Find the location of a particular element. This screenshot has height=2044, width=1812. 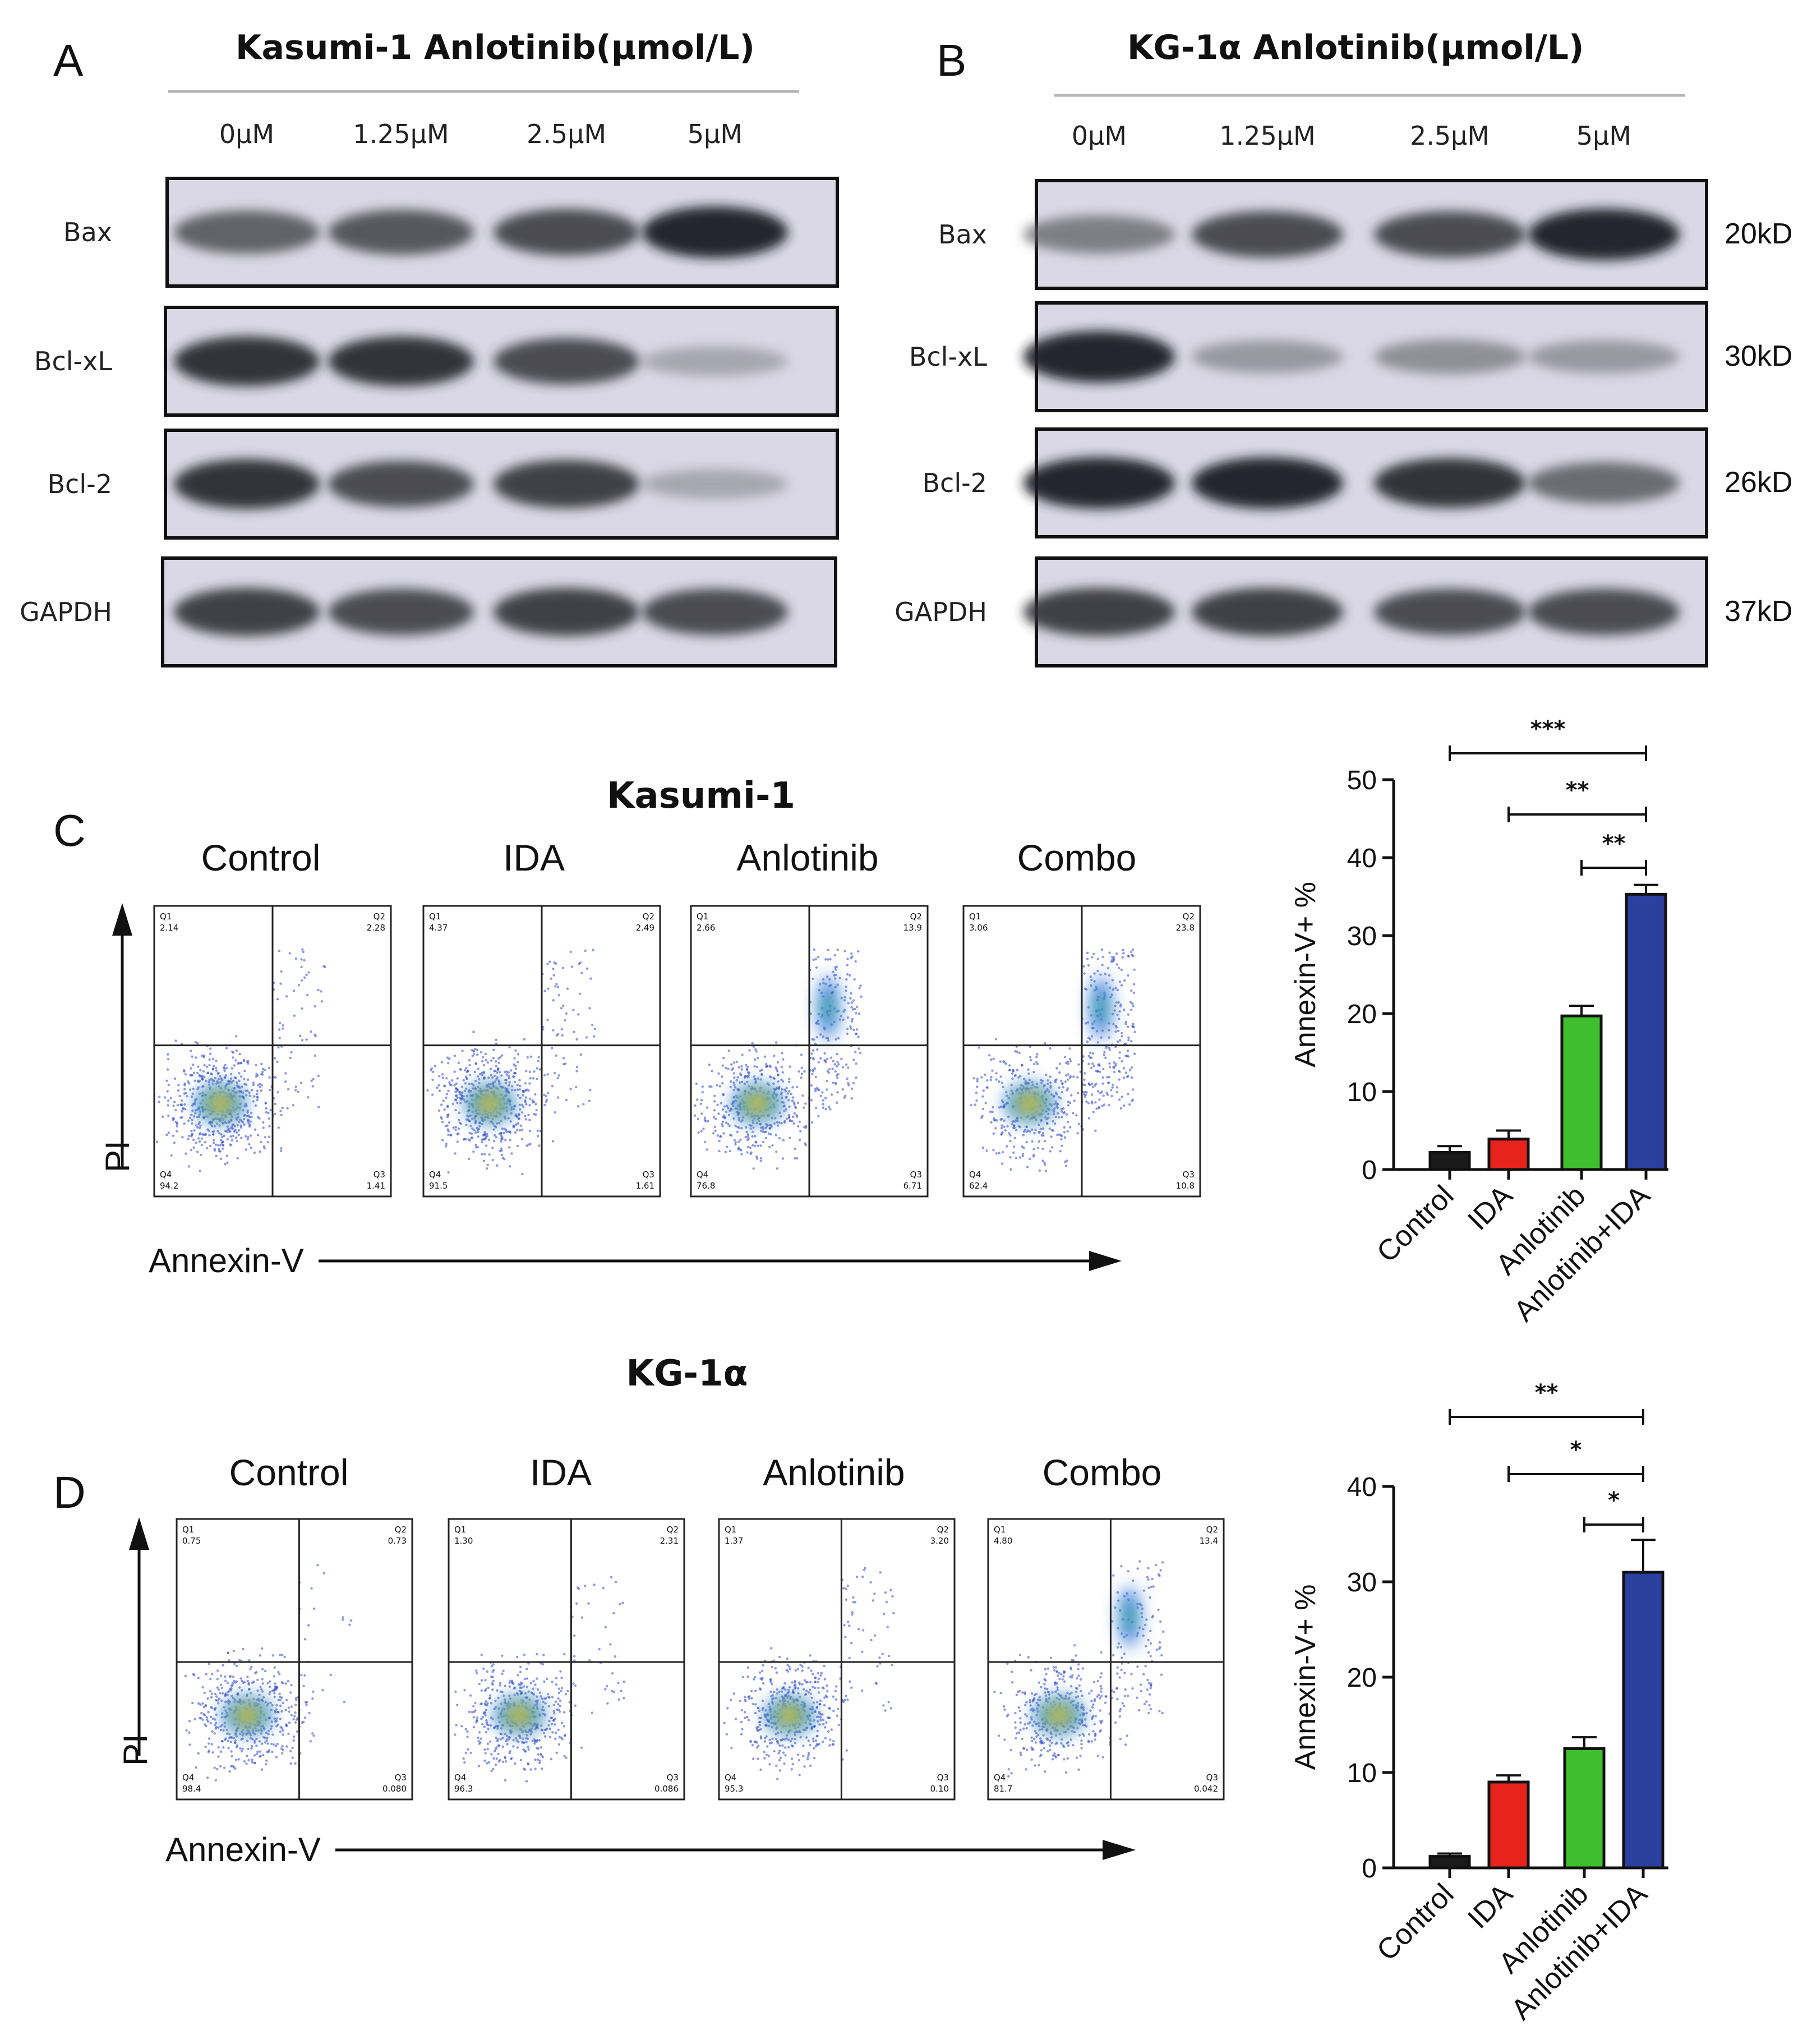

flow-density-core is located at coordinates (247, 1715).